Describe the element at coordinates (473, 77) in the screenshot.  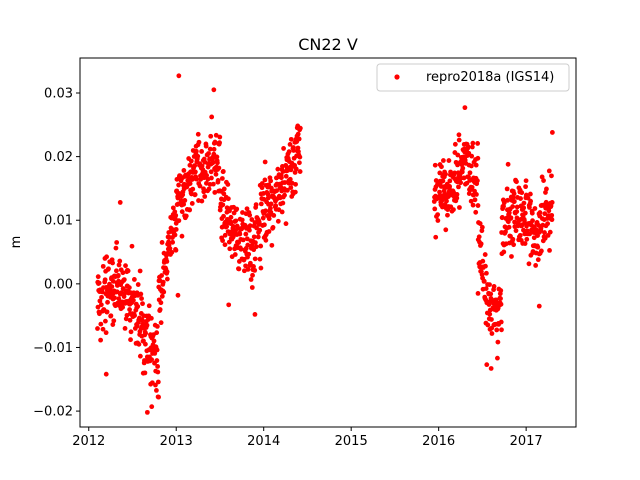
I see `legend: repro2018a (IGS14)` at that location.